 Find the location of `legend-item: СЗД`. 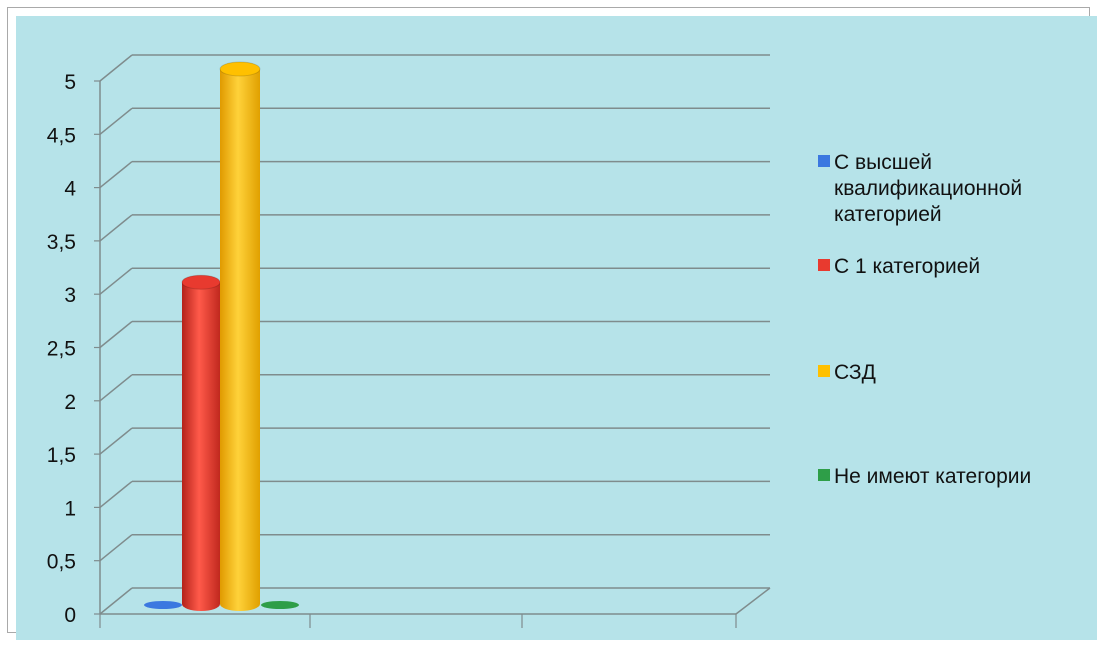

legend-item: СЗД is located at coordinates (847, 372).